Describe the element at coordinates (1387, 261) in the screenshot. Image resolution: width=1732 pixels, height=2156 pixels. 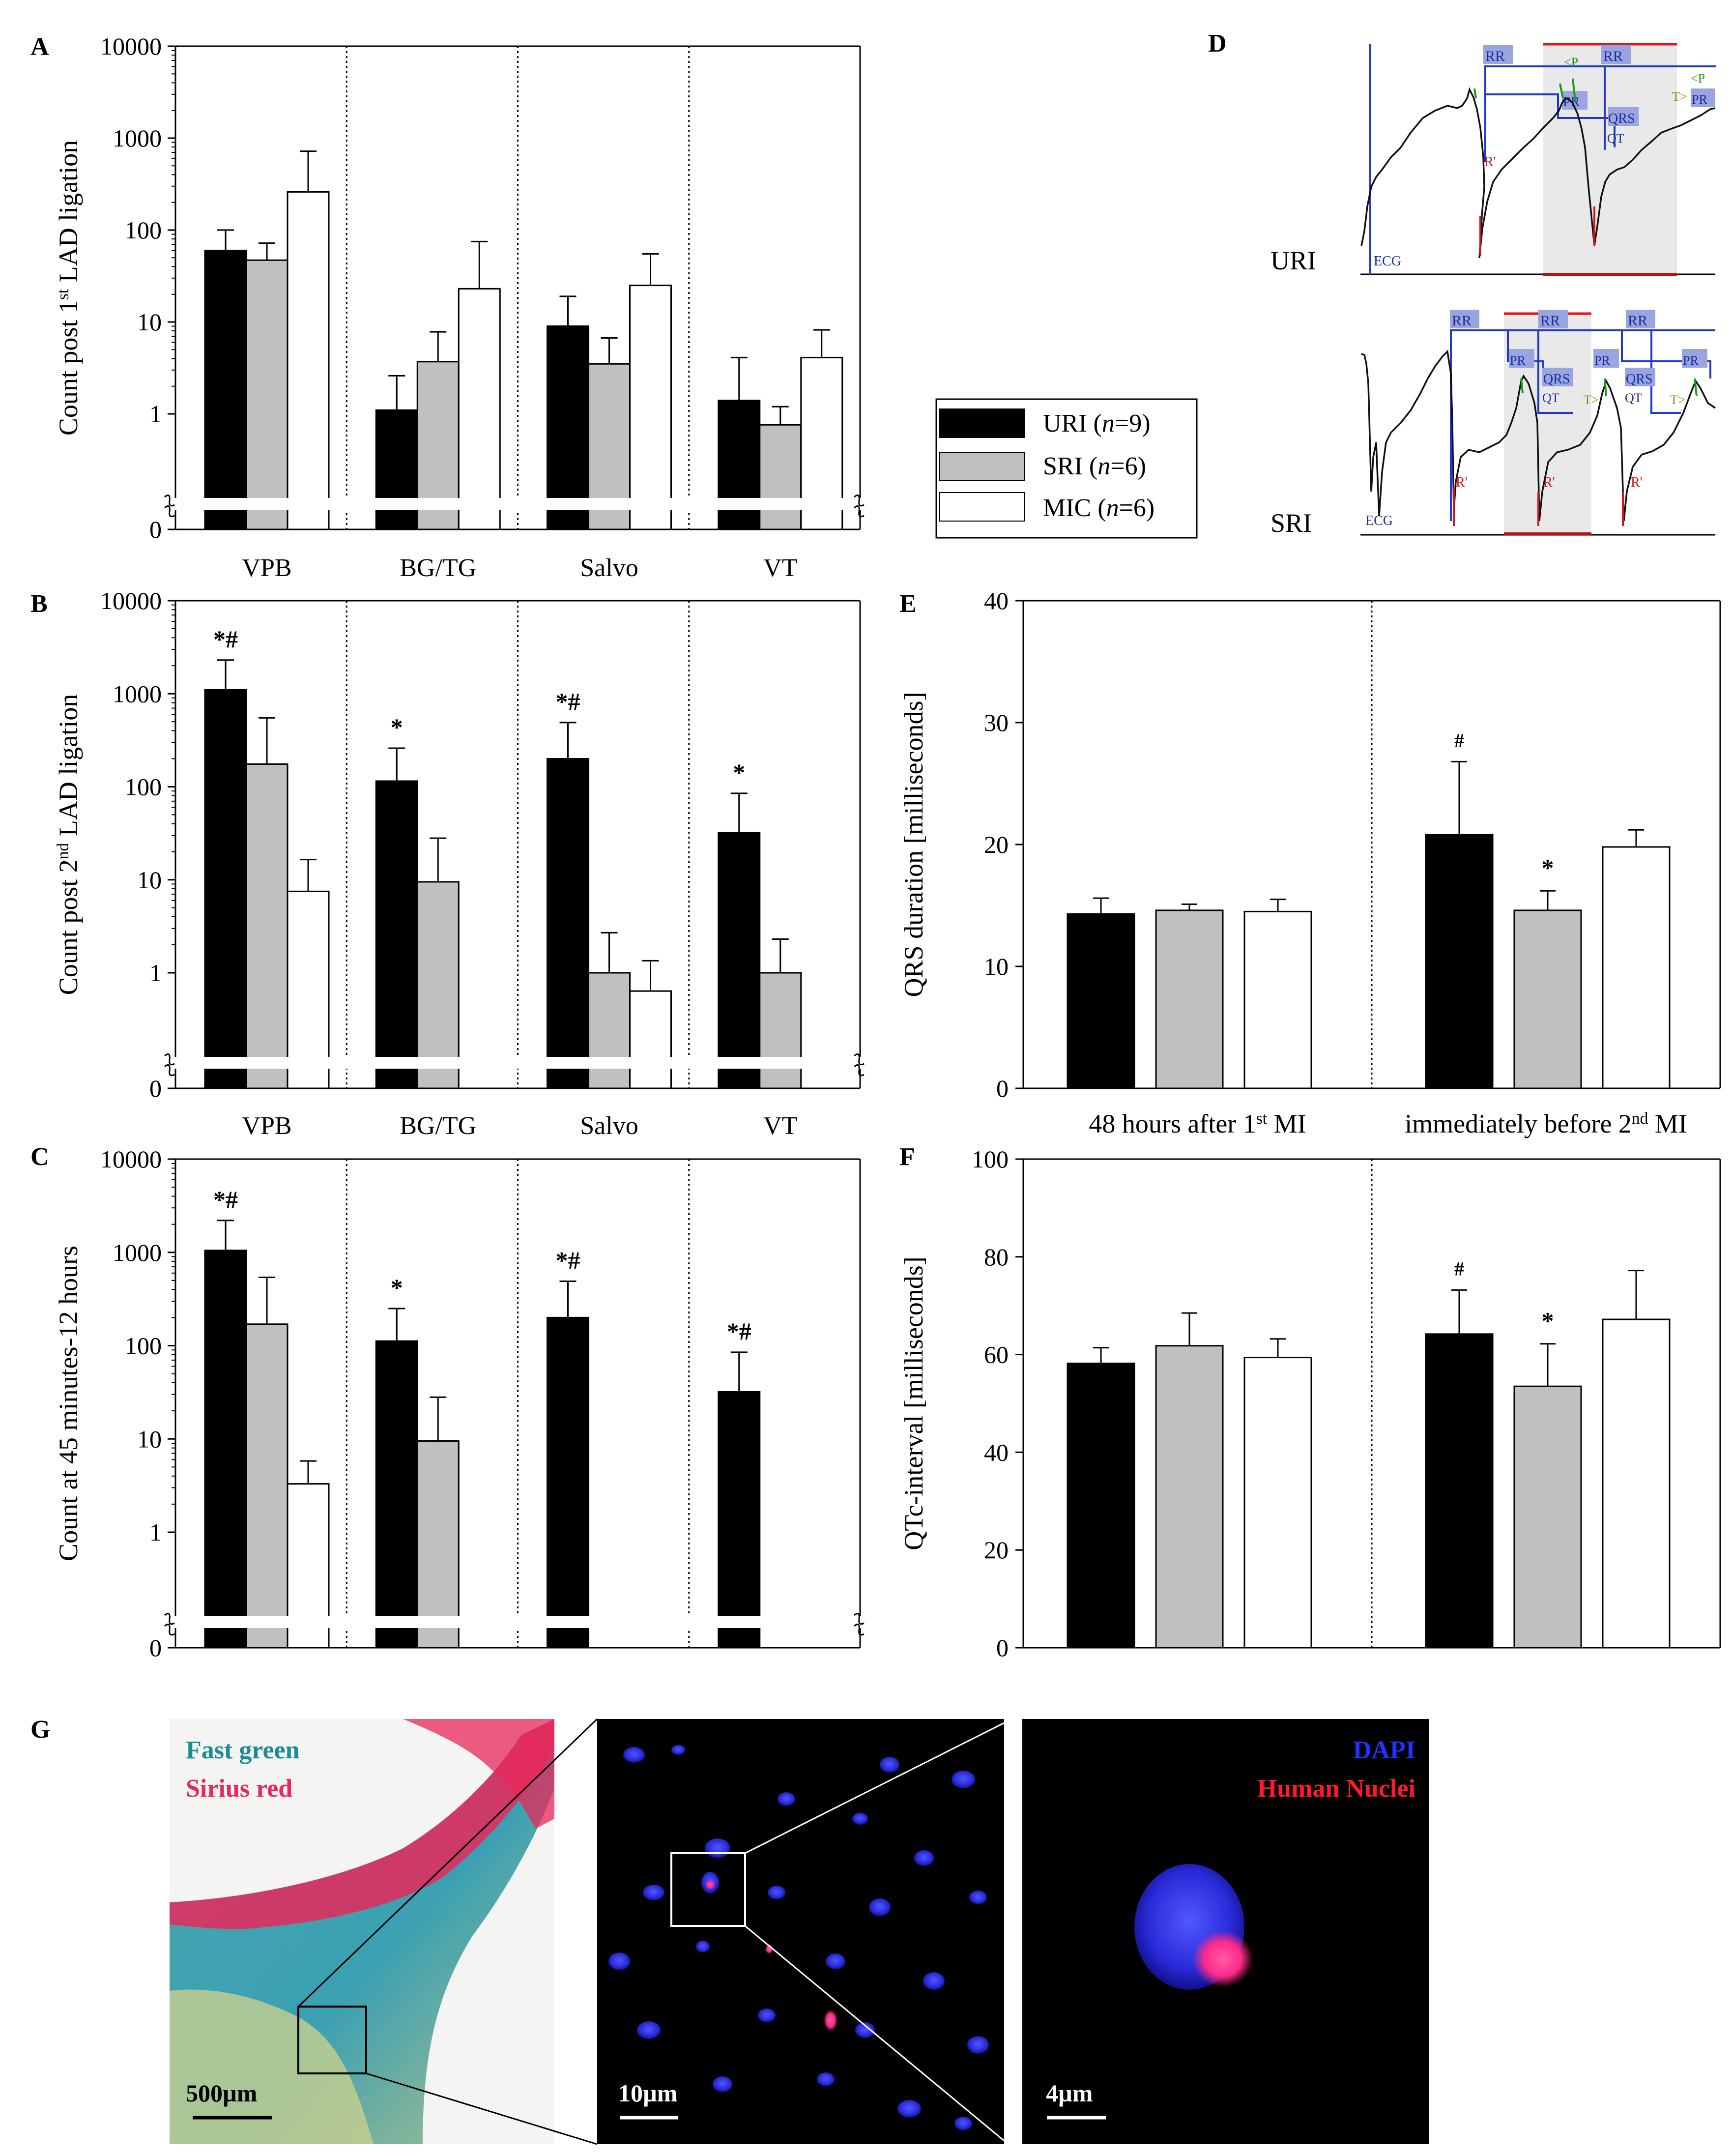
I see `ecg-lead-label: ECG` at that location.